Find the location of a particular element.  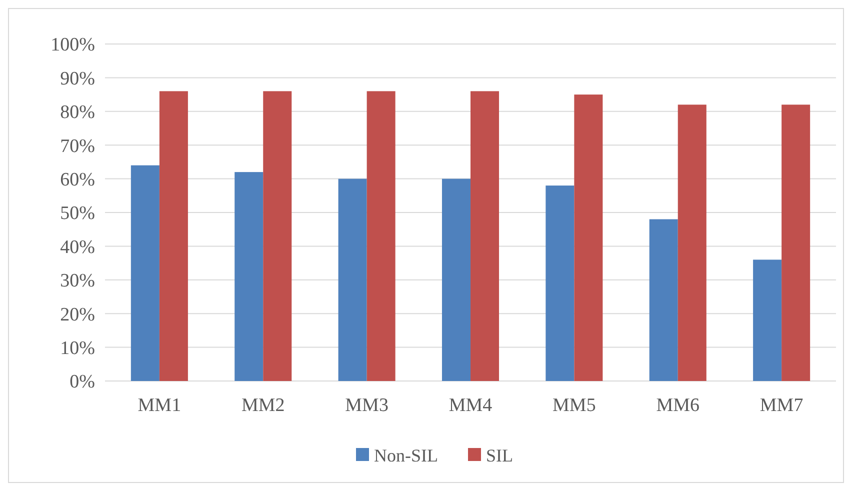

x-tick-label: MM1 is located at coordinates (160, 405).